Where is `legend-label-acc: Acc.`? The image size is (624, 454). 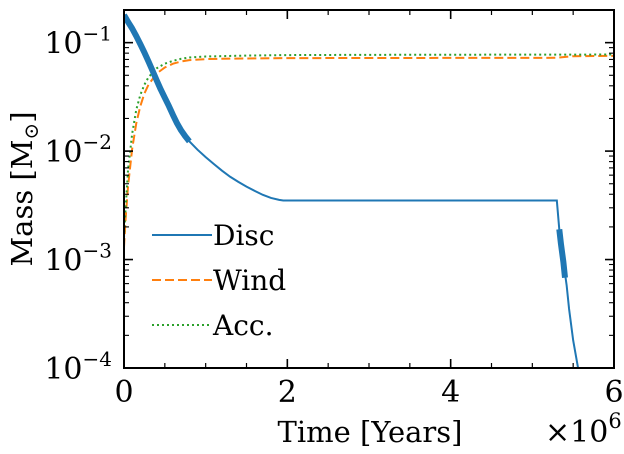 legend-label-acc: Acc. is located at coordinates (242, 325).